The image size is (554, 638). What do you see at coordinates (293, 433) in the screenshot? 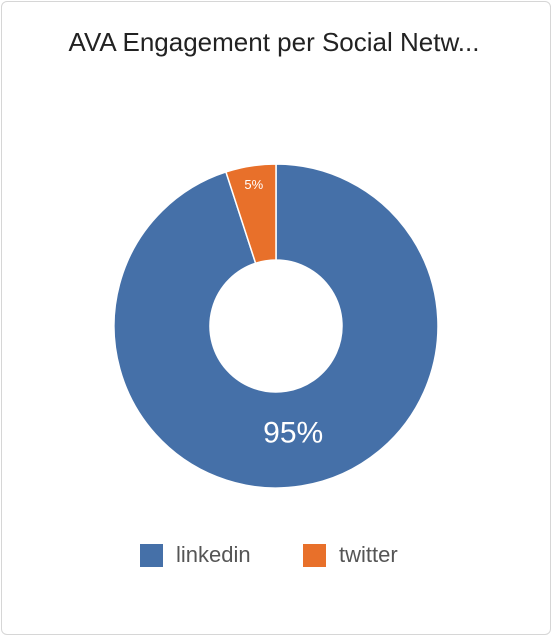
I see `slice-label: 95%` at bounding box center [293, 433].